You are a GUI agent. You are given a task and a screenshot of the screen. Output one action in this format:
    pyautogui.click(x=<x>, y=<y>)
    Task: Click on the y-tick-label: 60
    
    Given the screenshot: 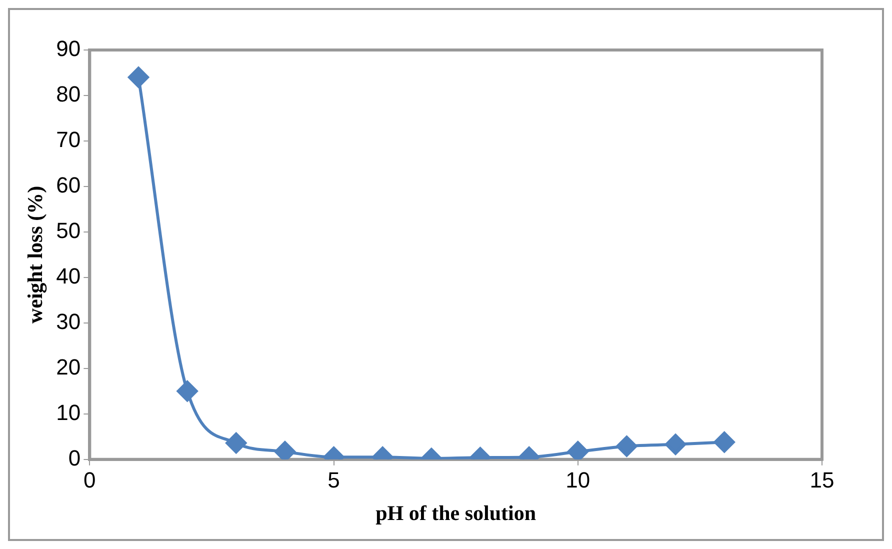 What is the action you would take?
    pyautogui.click(x=68, y=185)
    